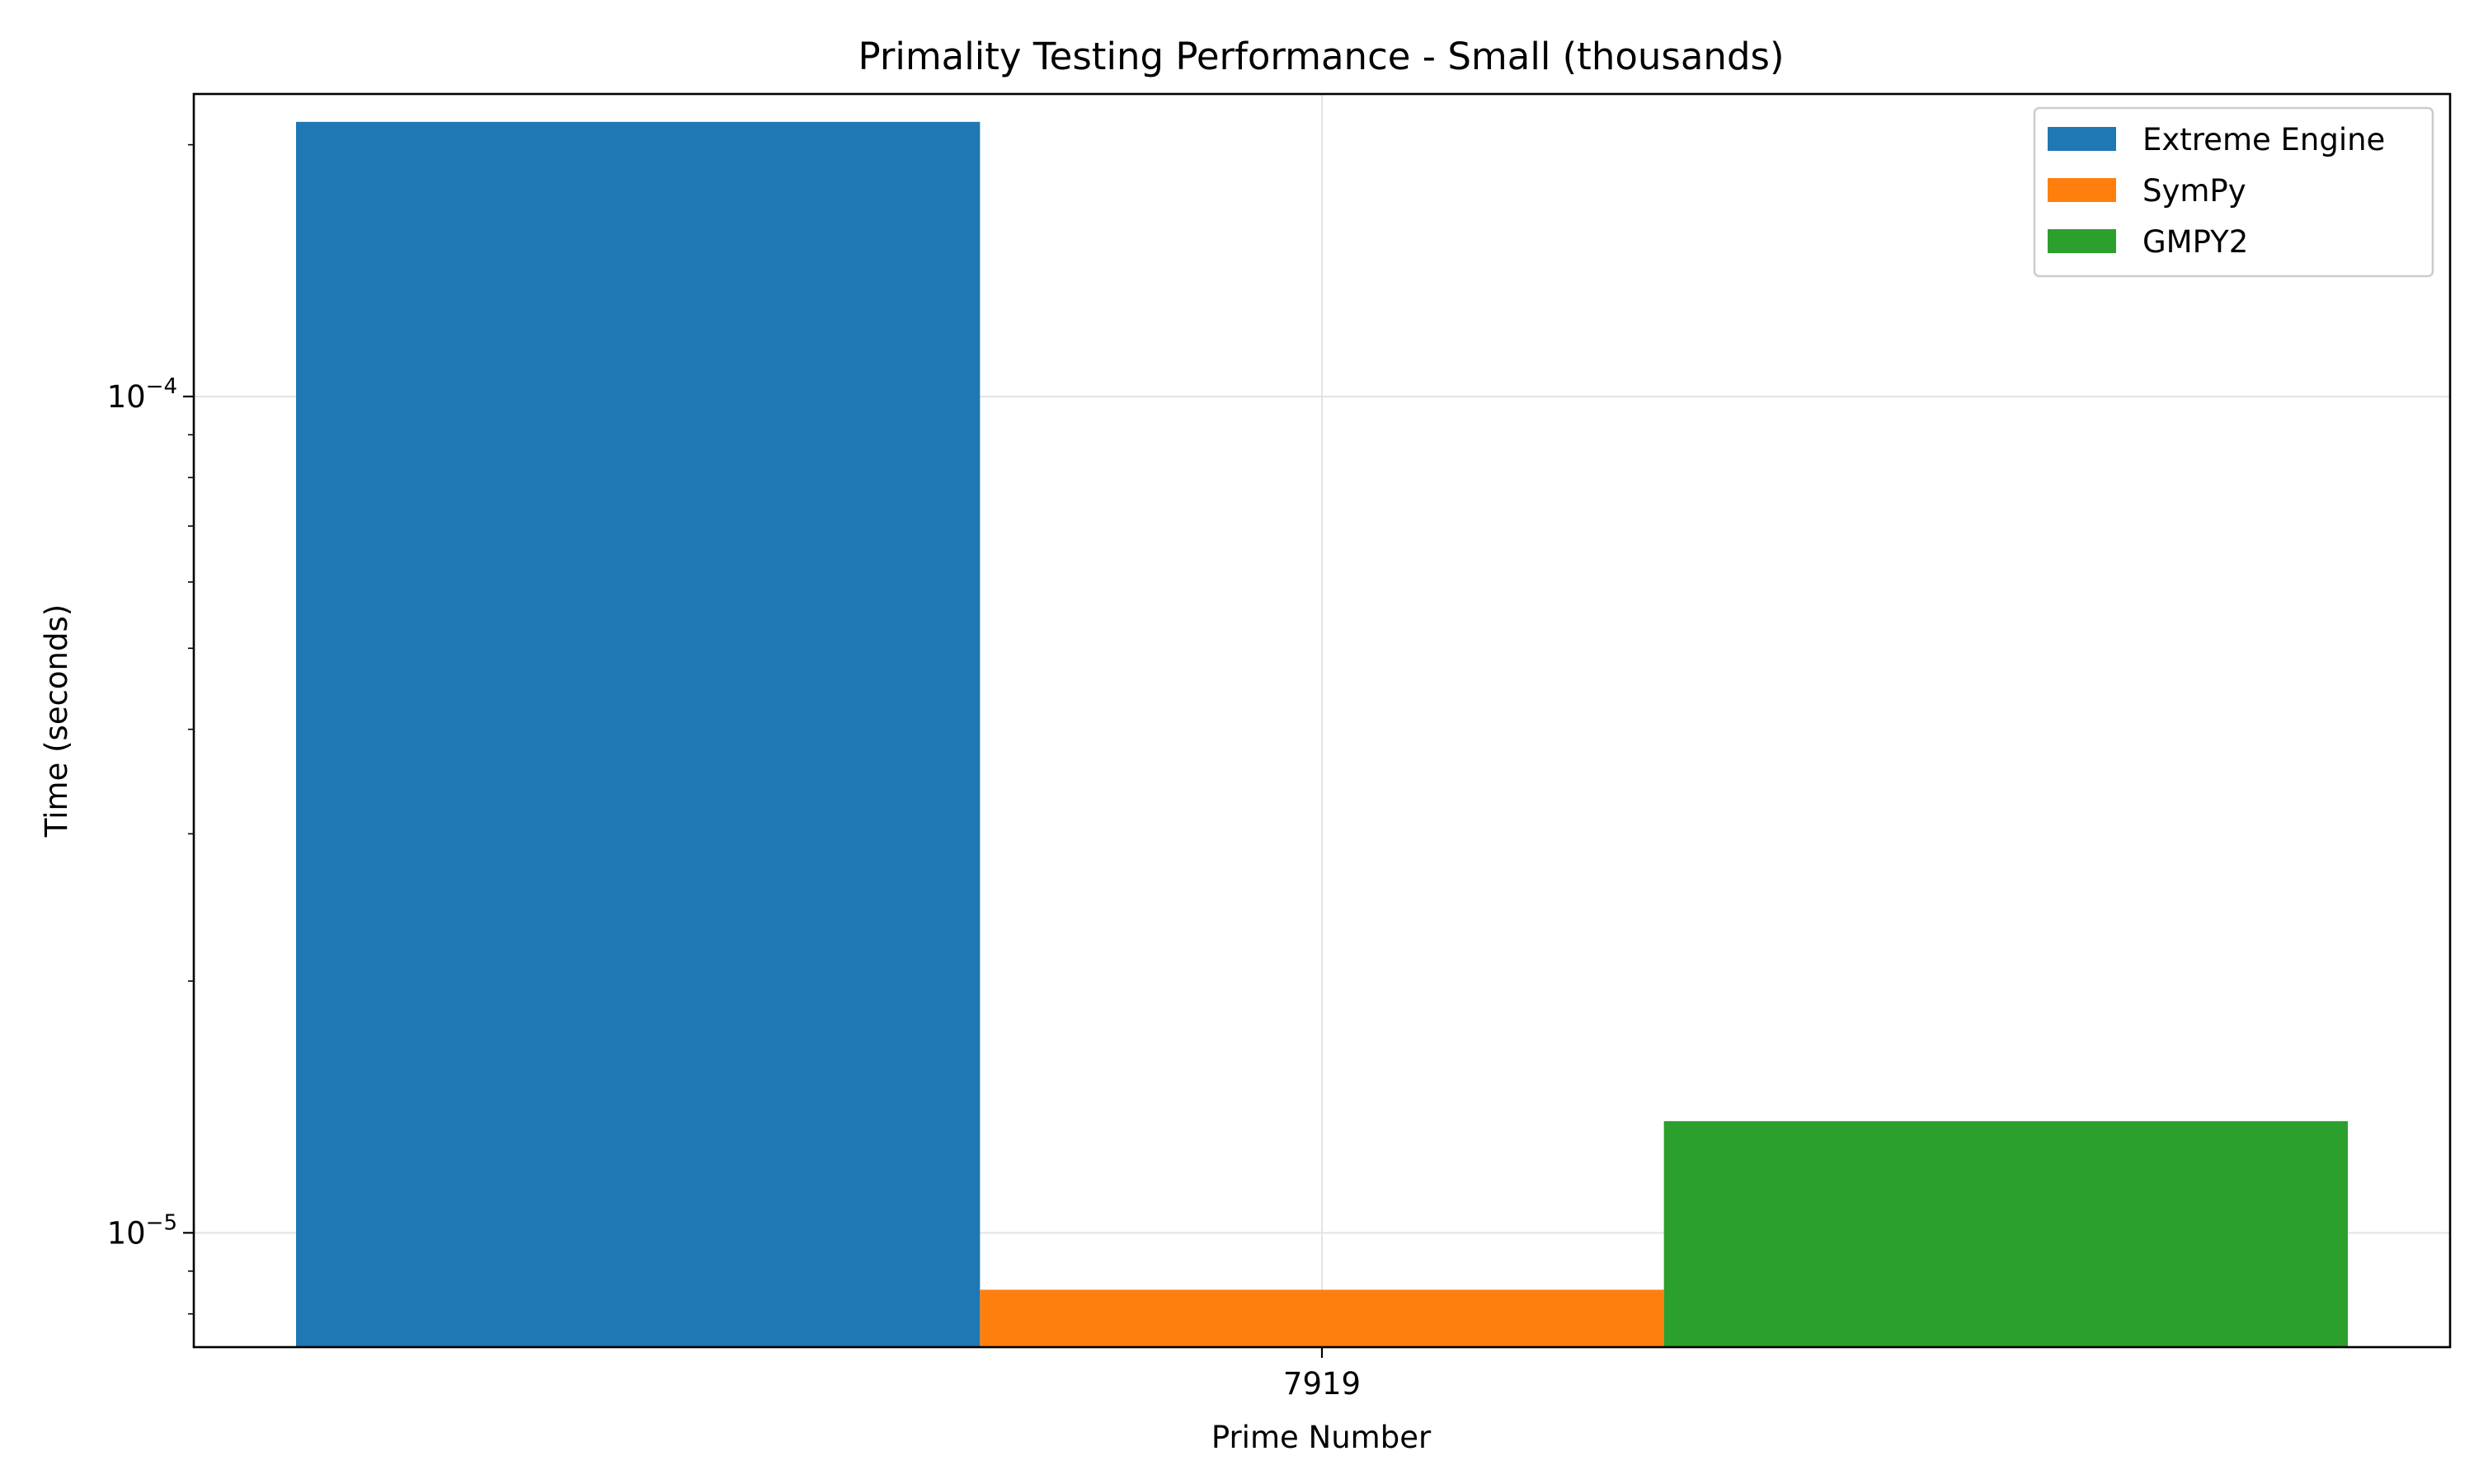  I want to click on y-axis-label: Time (seconds), so click(56, 721).